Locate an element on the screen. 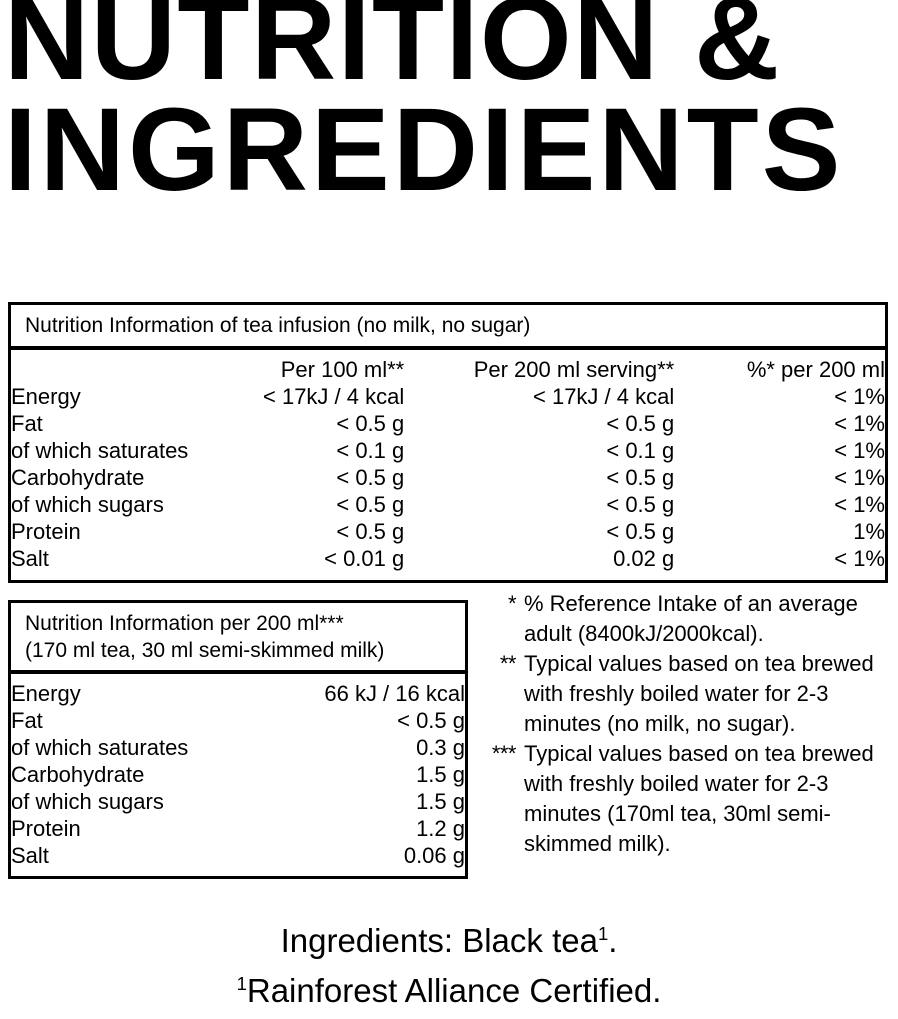  table-row: Protein 1.2 g is located at coordinates (238, 828).